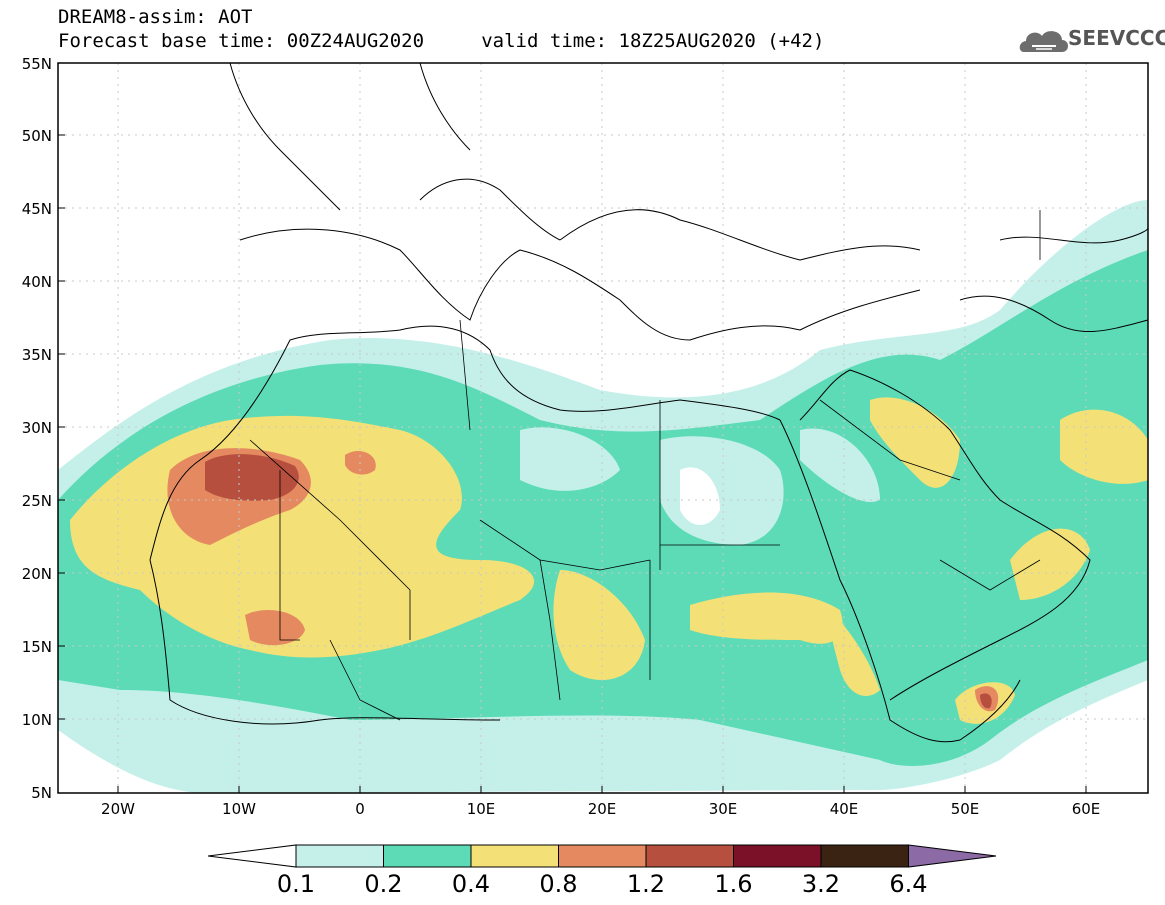 This screenshot has height=905, width=1165. I want to click on colorbar-label: 1.2, so click(646, 884).